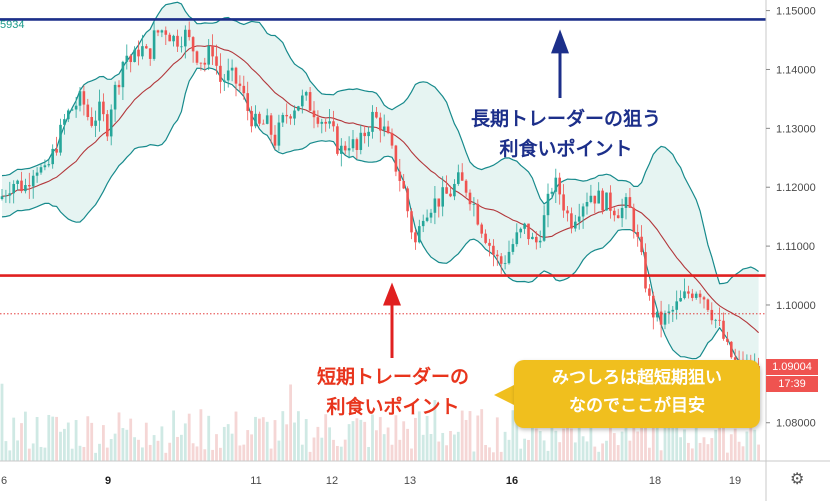 This screenshot has width=830, height=501. I want to click on callout-text: みつしろは超短期狙い なのでここが目安, so click(637, 392).